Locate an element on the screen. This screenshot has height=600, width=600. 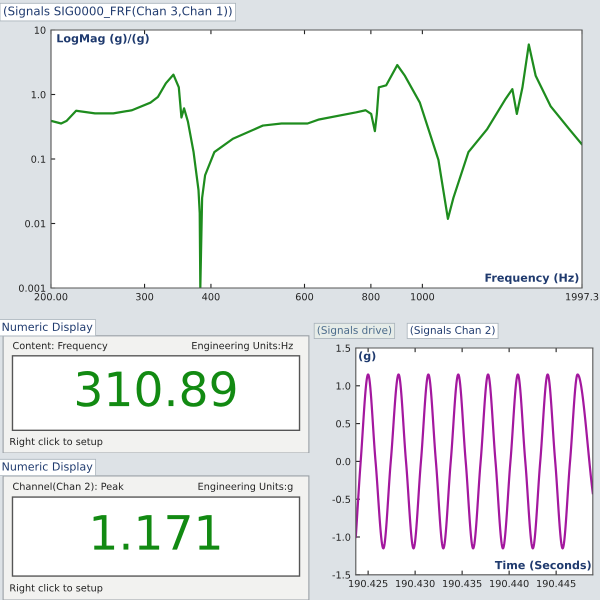
text: 310.89 is located at coordinates (156, 389).